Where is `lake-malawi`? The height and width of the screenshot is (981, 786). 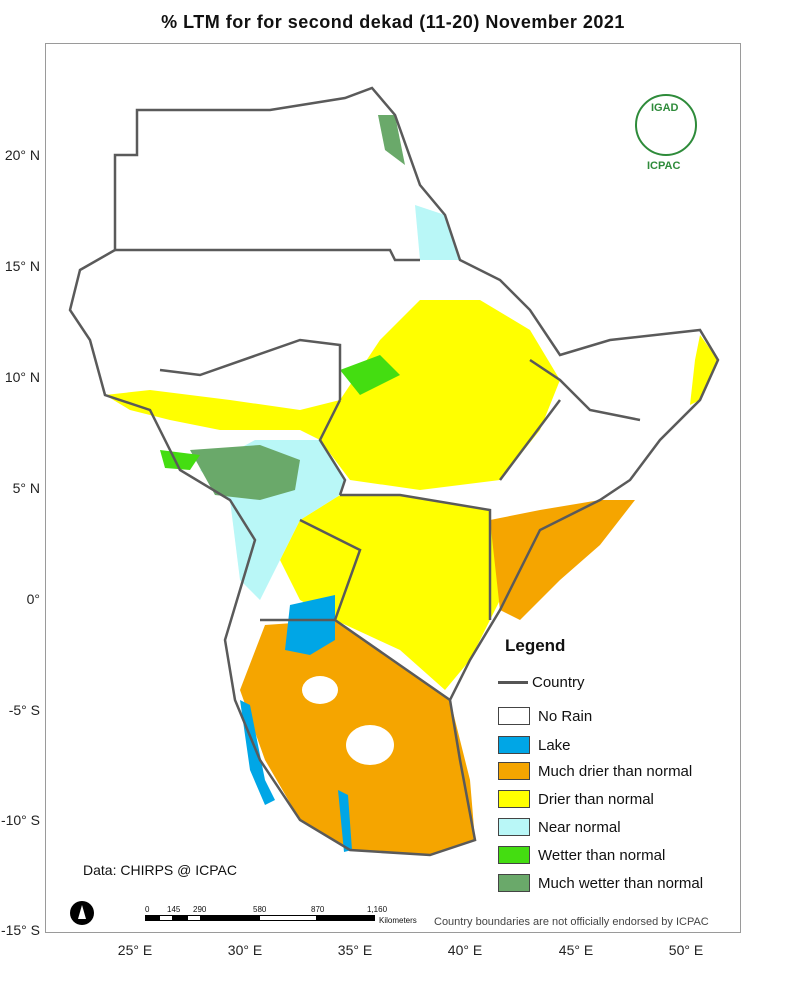
lake-malawi is located at coordinates (345, 821).